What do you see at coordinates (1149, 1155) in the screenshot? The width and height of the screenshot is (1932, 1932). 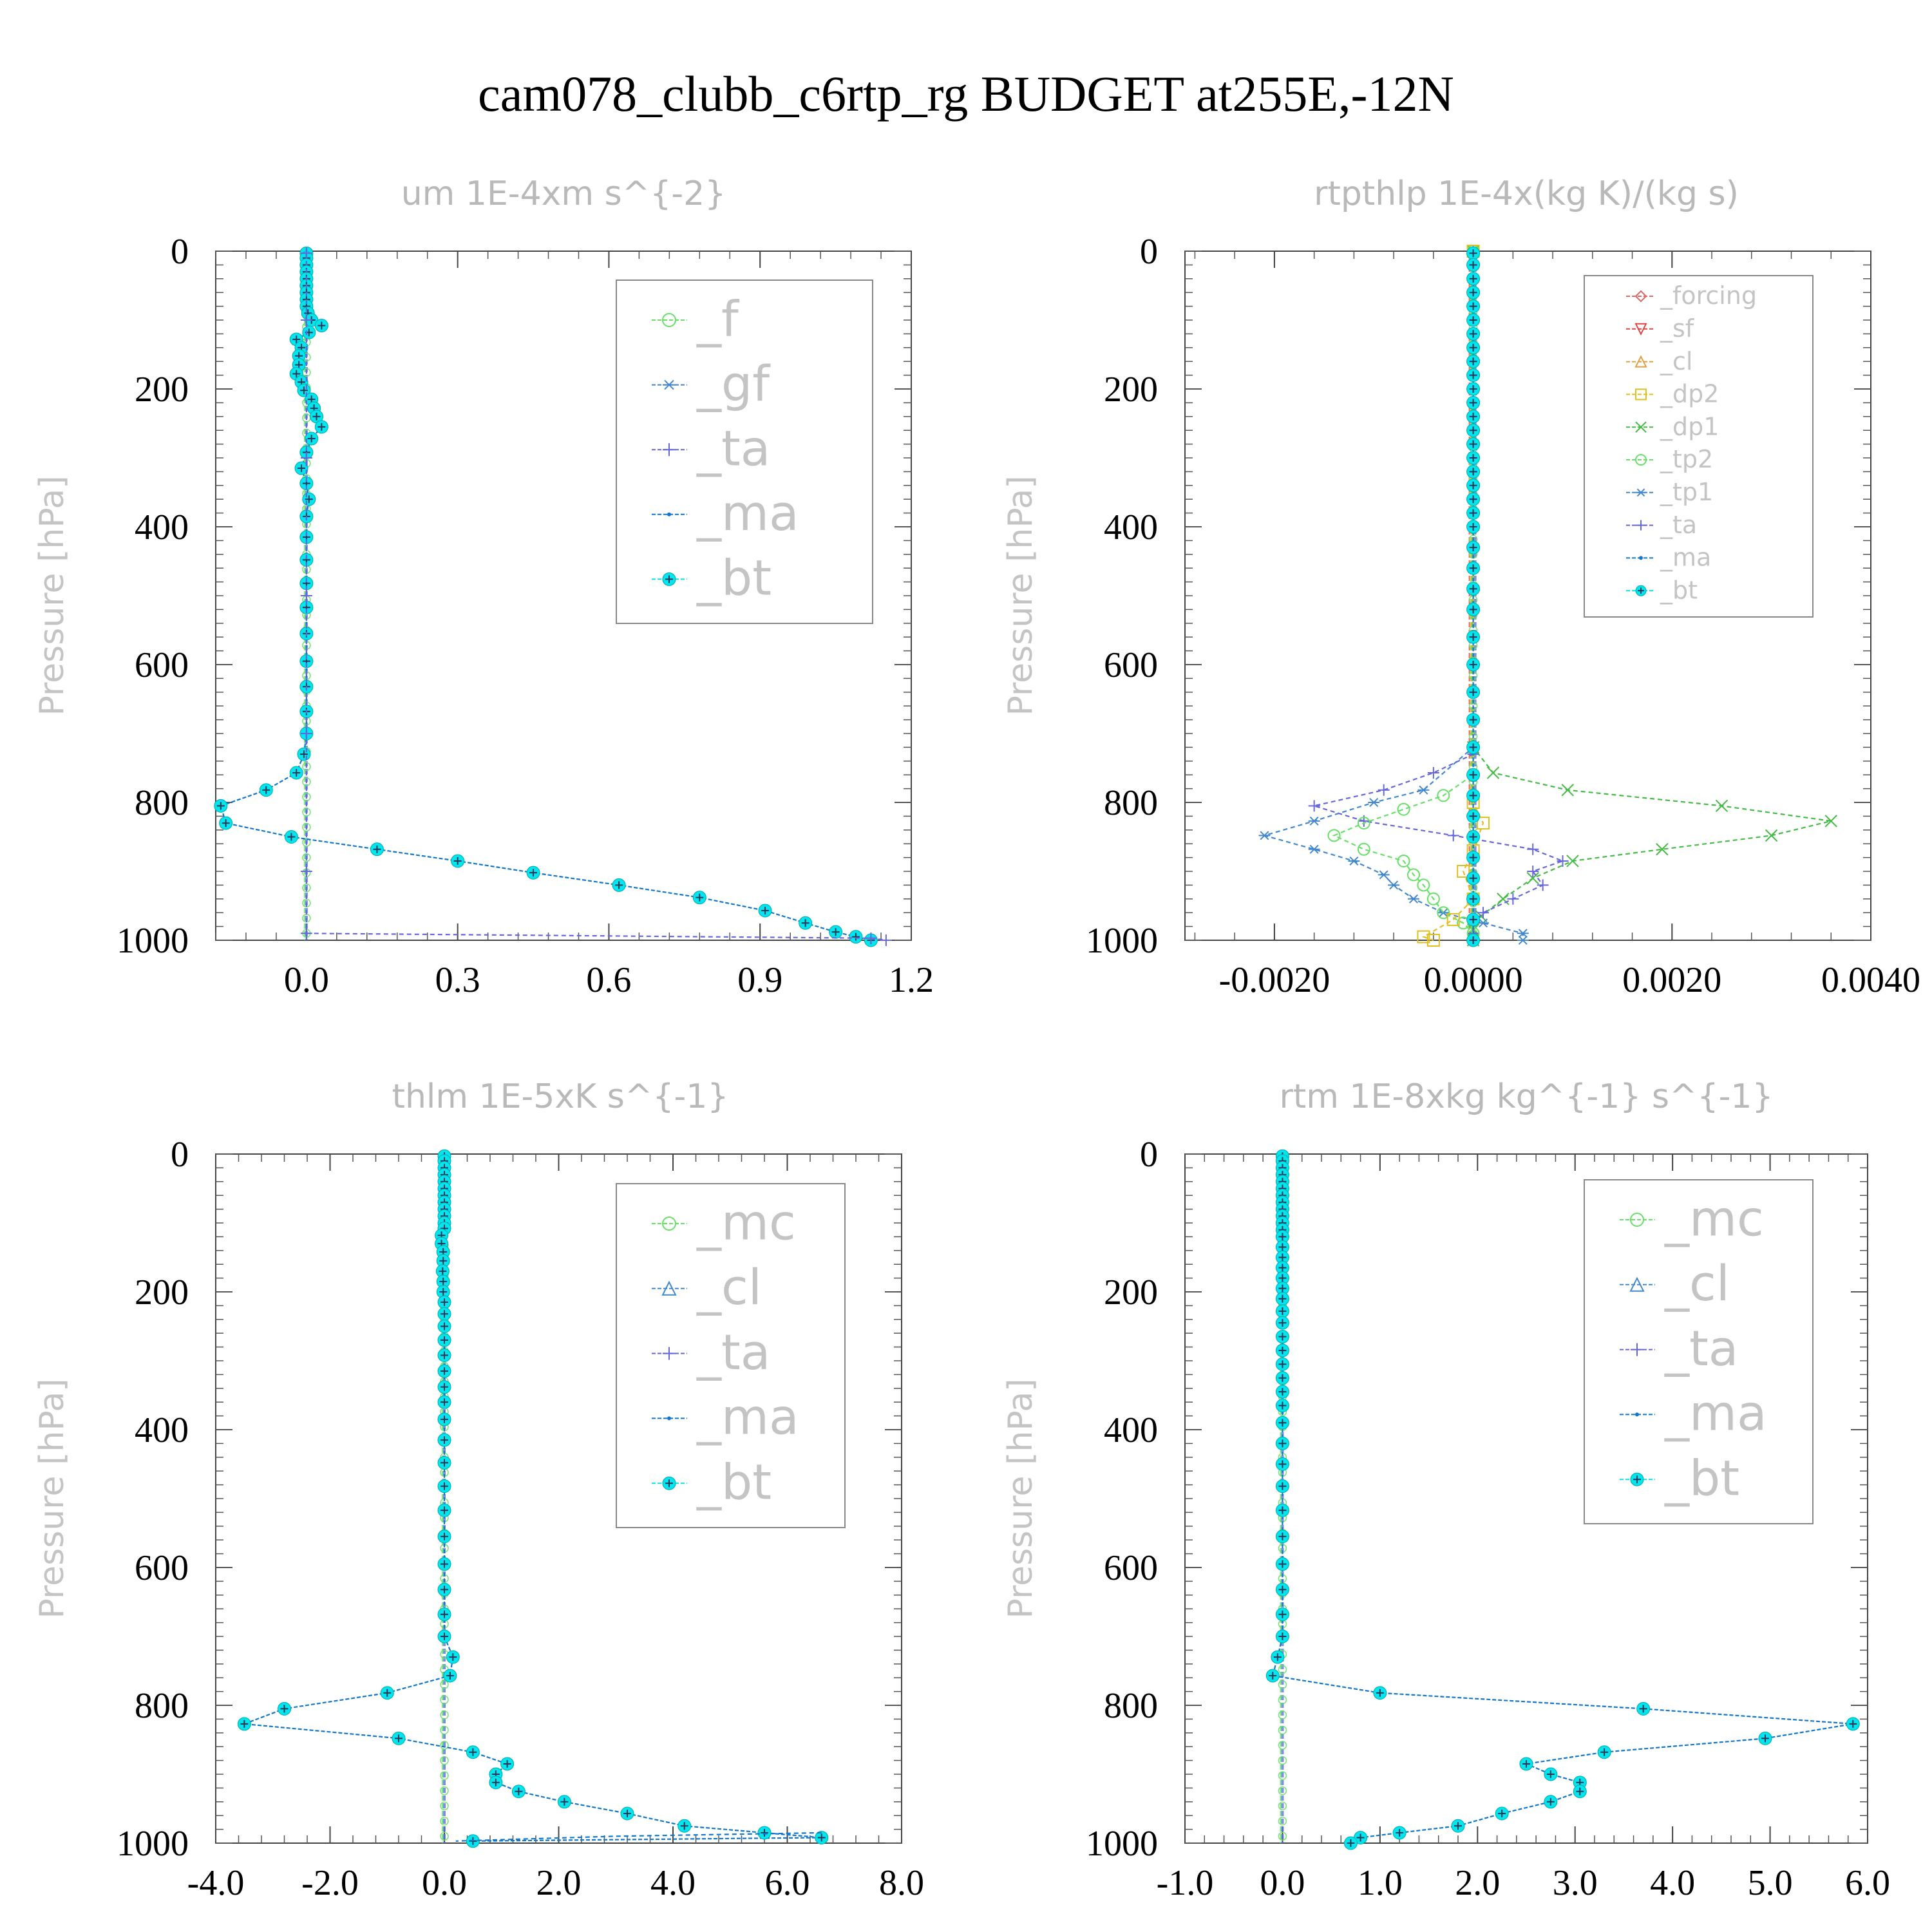 I see `y-tick-label: 0` at bounding box center [1149, 1155].